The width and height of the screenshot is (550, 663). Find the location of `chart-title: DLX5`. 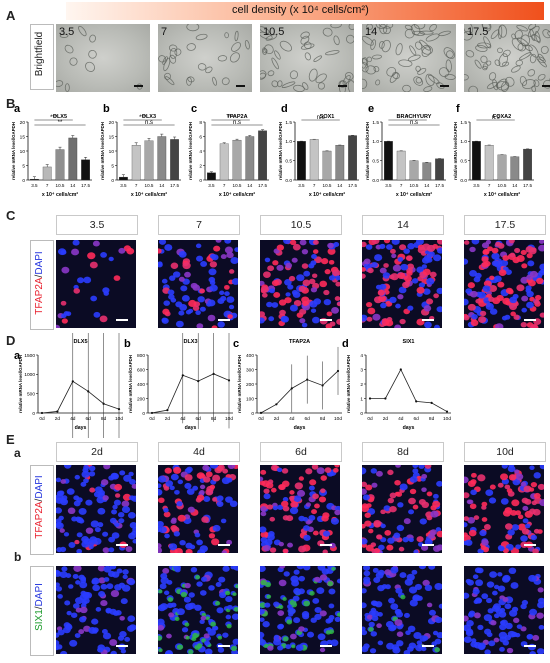

chart-title: DLX5 is located at coordinates (80, 342).